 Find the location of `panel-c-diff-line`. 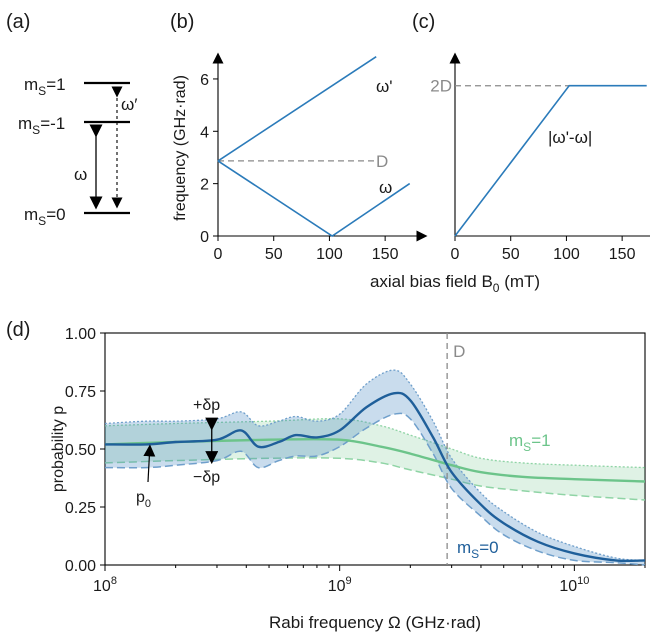

panel-c-diff-line is located at coordinates (550, 160).